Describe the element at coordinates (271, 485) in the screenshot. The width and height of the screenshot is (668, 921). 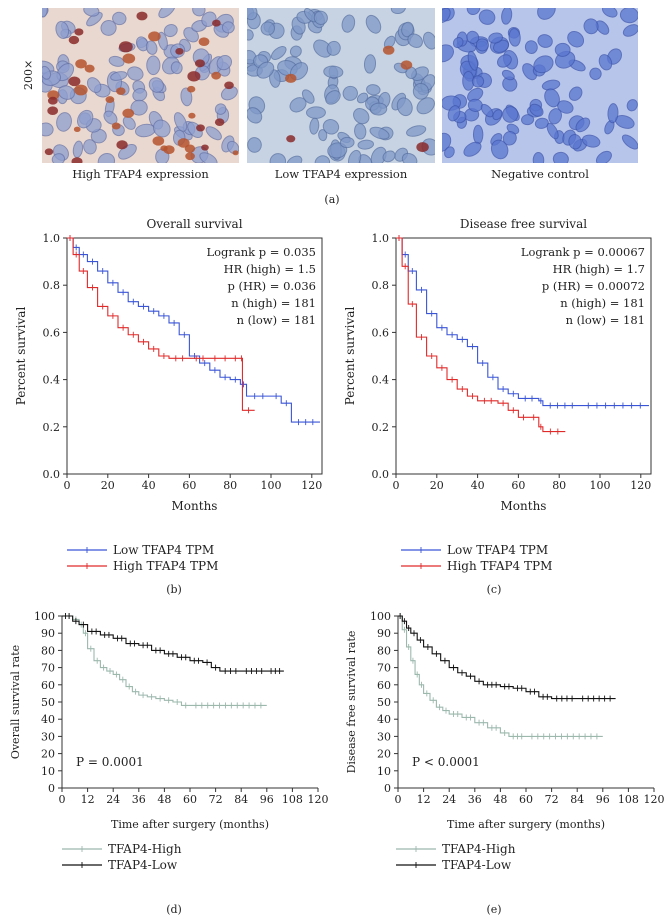
I see `x-tick-label: 100` at that location.